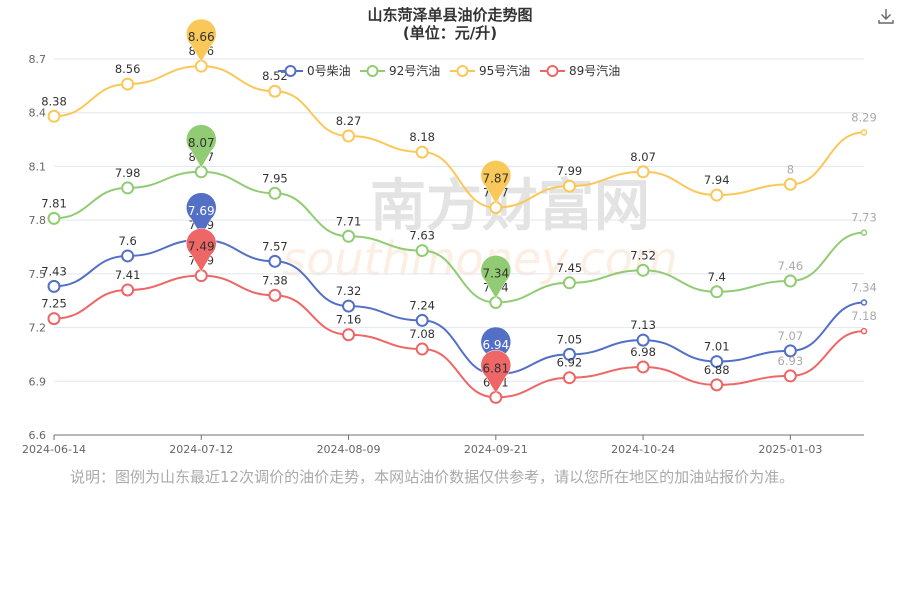 The image size is (900, 600). I want to click on data-label: 7.95, so click(275, 178).